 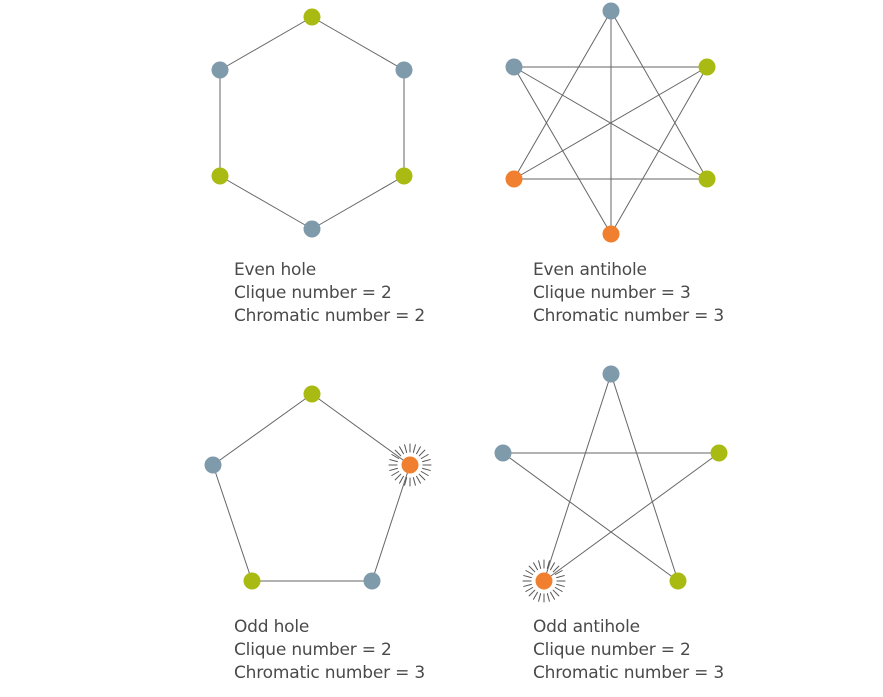 I want to click on odd-antihole-title: Odd antihole, so click(x=586, y=627).